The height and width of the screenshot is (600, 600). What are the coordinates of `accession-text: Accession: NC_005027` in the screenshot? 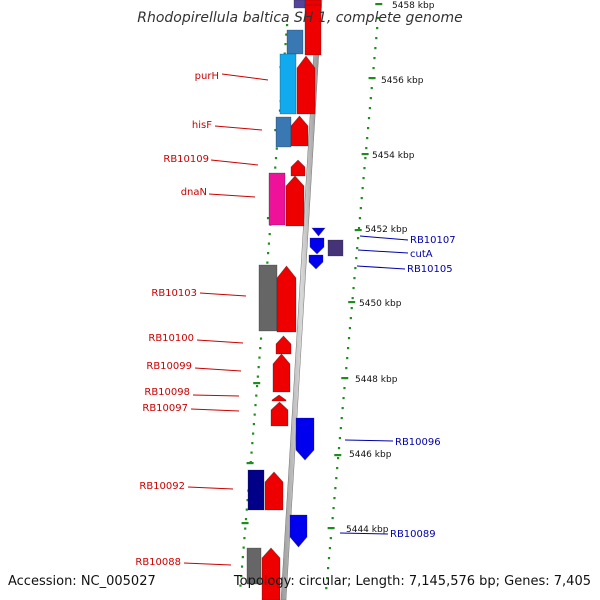 It's located at (82, 581).